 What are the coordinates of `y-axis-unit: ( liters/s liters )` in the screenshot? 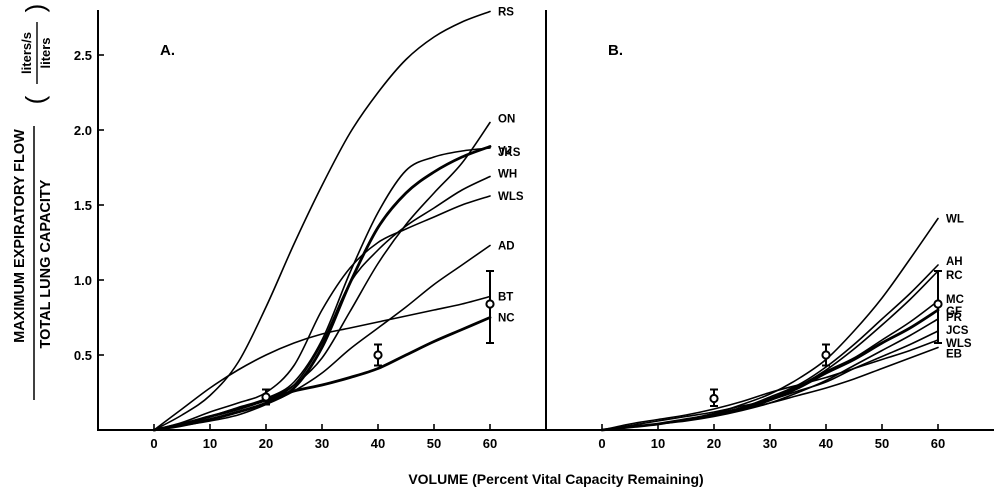 It's located at (36, 54).